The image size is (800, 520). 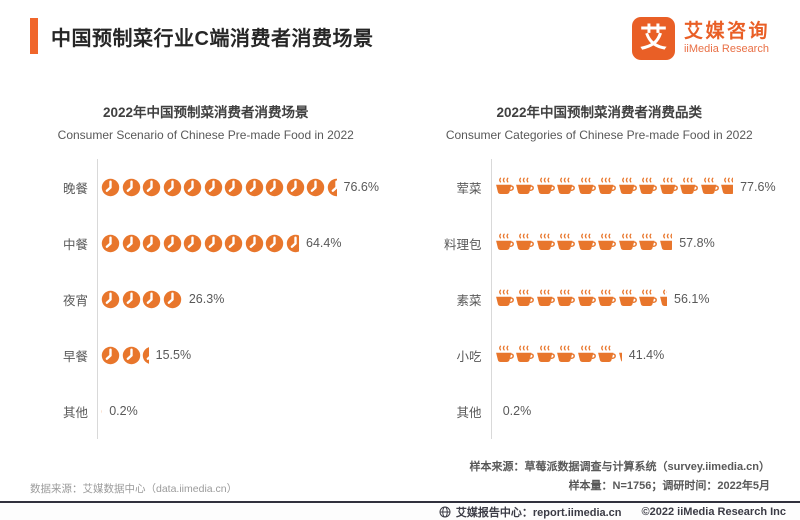 I want to click on category-label: 晚餐, so click(x=75, y=188).